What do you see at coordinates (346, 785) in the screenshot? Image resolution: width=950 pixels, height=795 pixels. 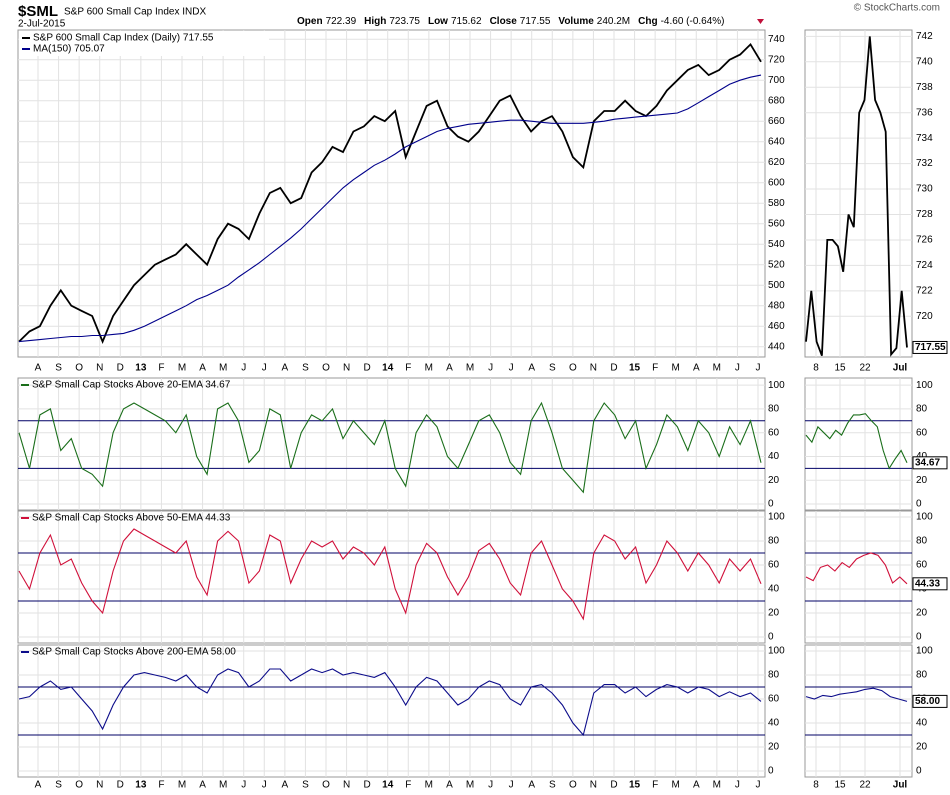 I see `x-tick-label: N` at bounding box center [346, 785].